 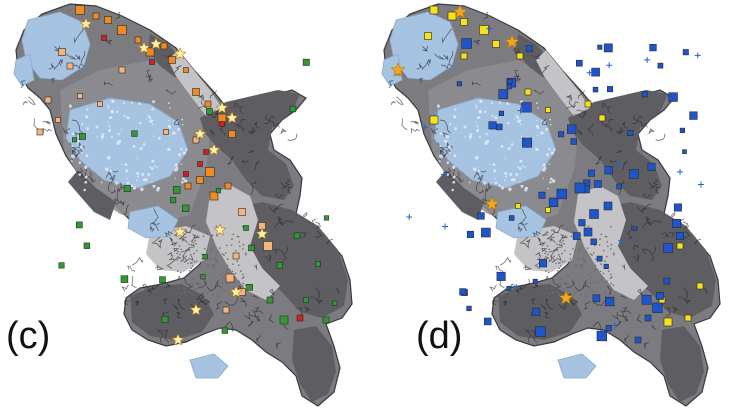 I want to click on star-icon, so click(x=236, y=291).